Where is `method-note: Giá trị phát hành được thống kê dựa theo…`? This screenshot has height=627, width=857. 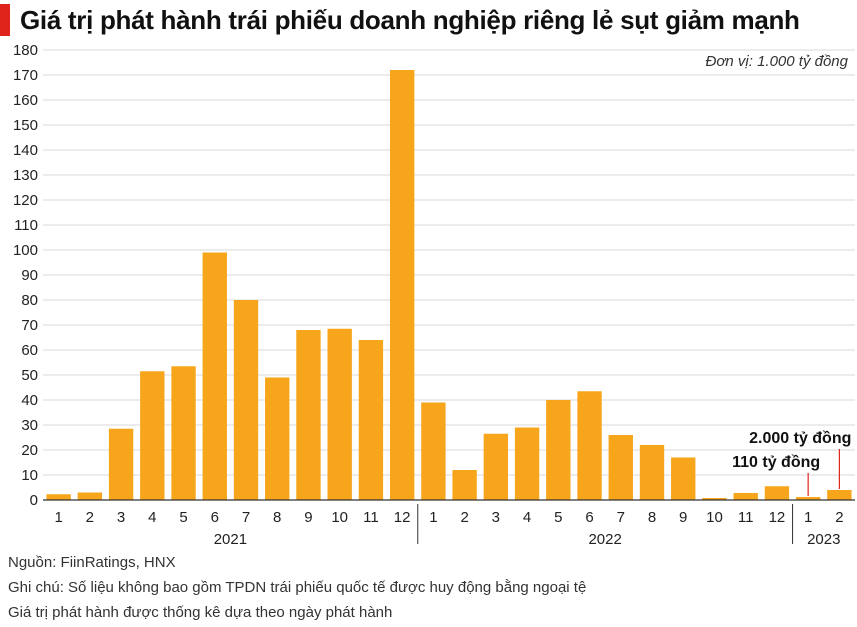
method-note: Giá trị phát hành được thống kê dựa theo… is located at coordinates (200, 612).